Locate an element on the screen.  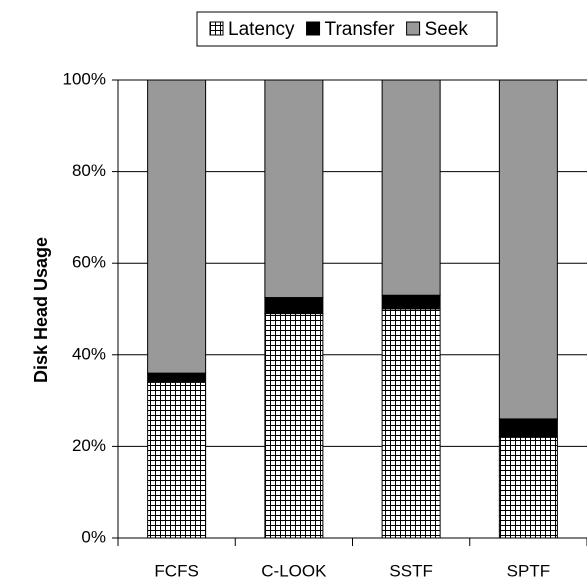
legend-label: Seek is located at coordinates (447, 29).